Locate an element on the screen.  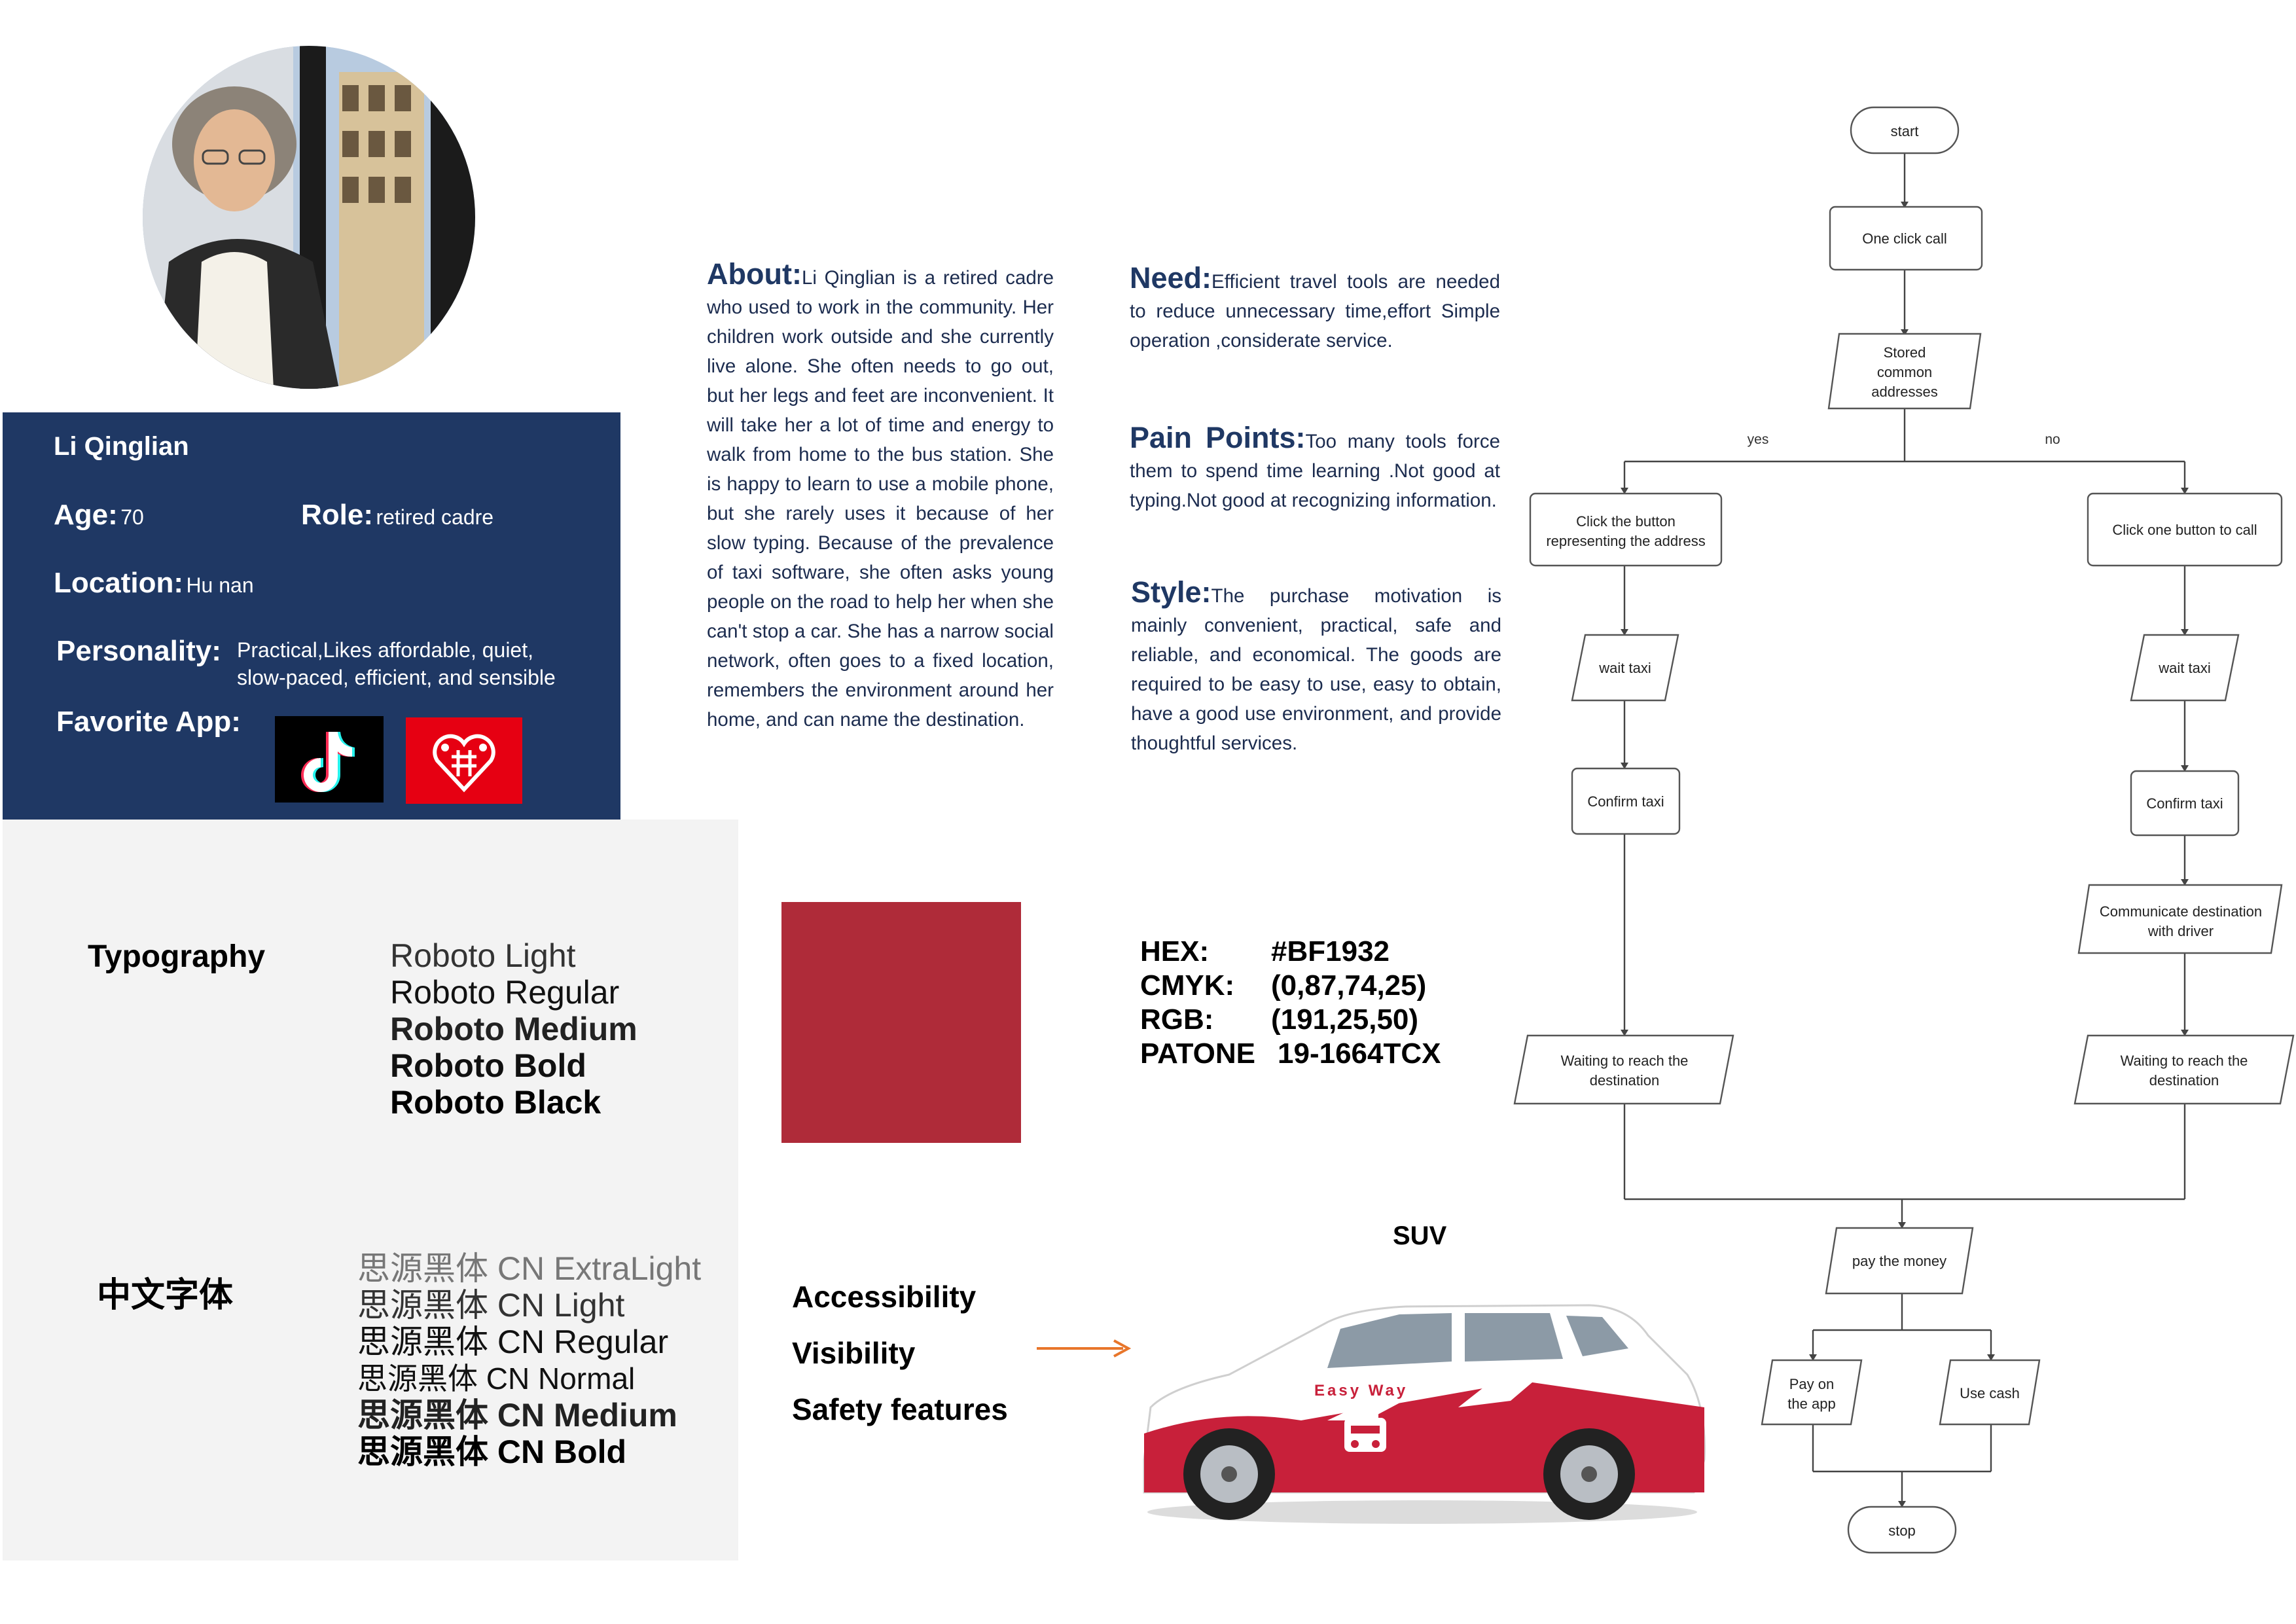
flow-confirm-taxi-left-node: Confirm taxi is located at coordinates (1626, 801).